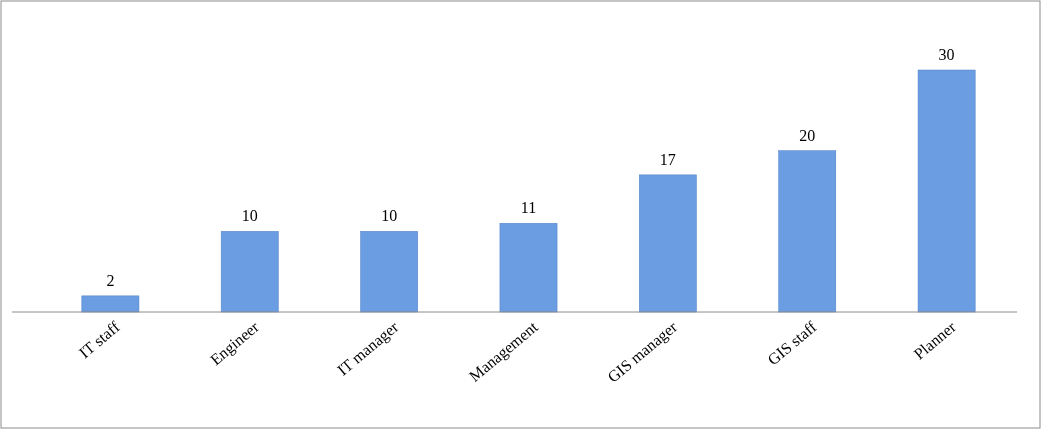 The image size is (1041, 429). I want to click on data-label: 30, so click(946, 54).